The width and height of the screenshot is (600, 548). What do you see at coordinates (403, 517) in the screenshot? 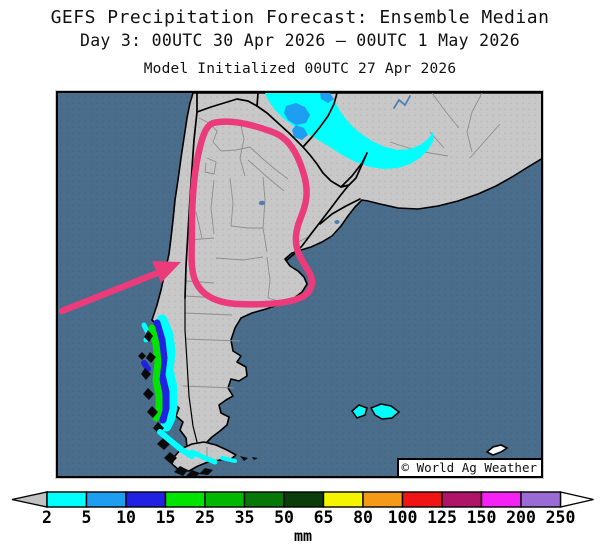
I see `colorbar-tick-label: 100` at bounding box center [403, 517].